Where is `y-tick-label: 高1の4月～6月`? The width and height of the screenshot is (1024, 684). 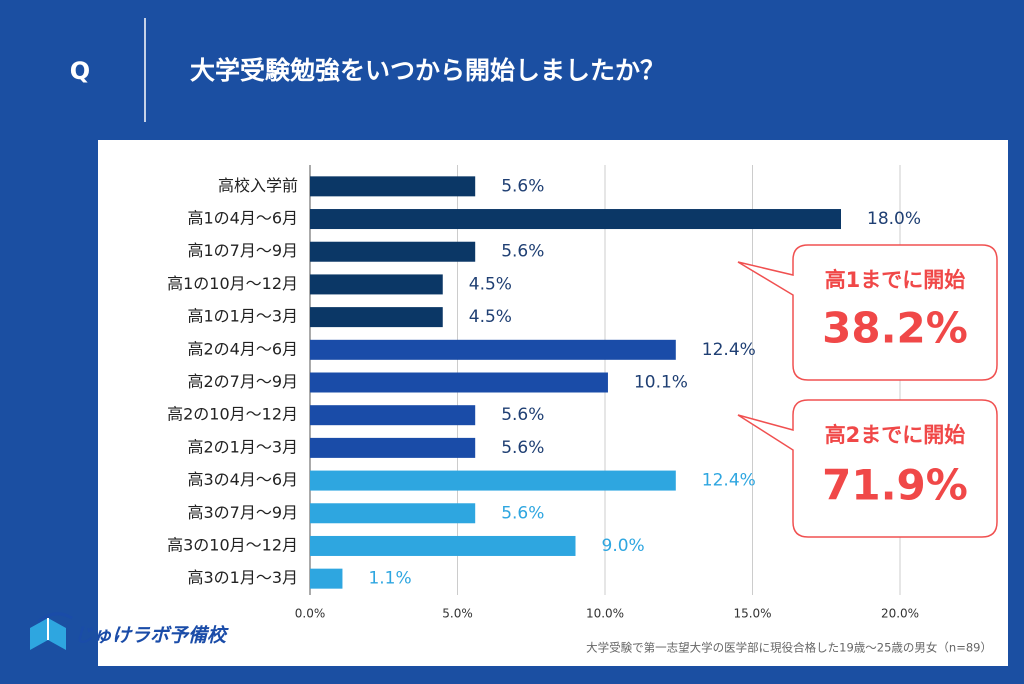
y-tick-label: 高1の4月～6月 is located at coordinates (242, 218).